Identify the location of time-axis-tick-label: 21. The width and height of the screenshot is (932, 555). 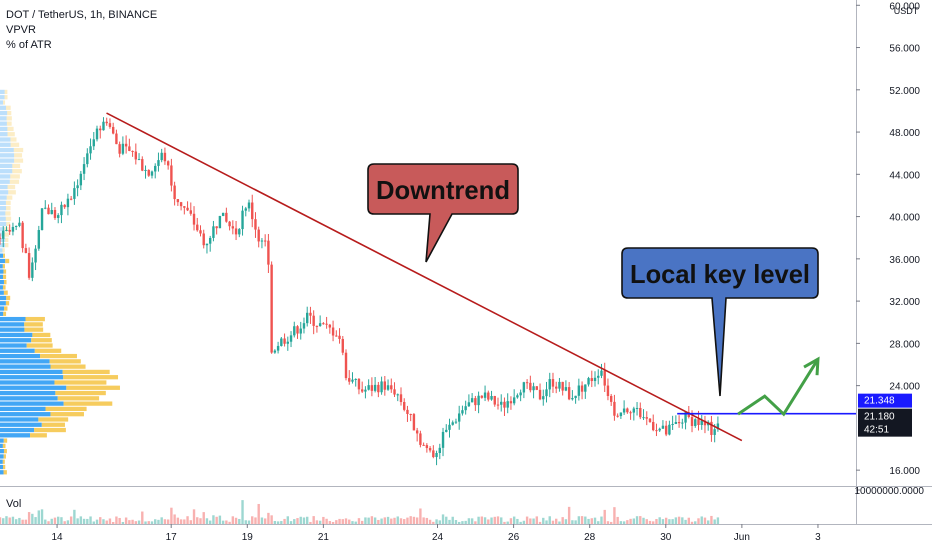
(324, 537).